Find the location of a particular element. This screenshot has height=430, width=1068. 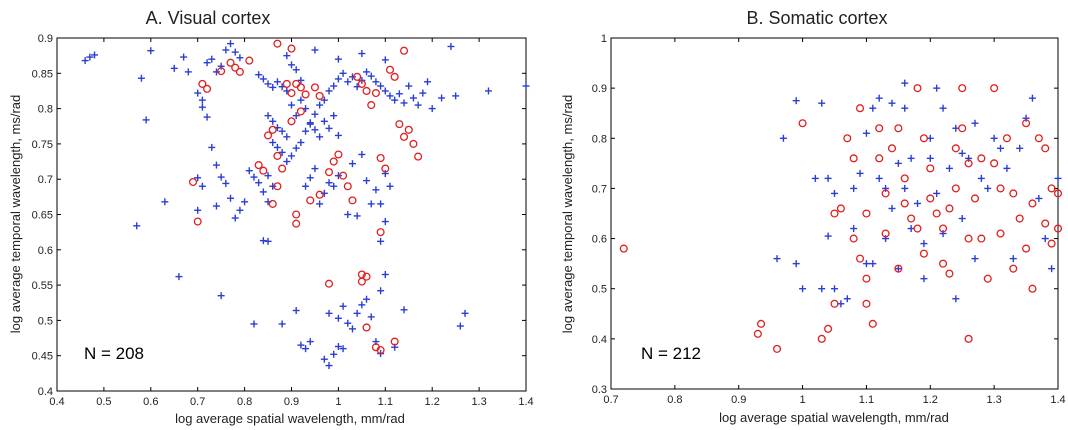

y-tick-label: 0.5 is located at coordinates (45, 321).